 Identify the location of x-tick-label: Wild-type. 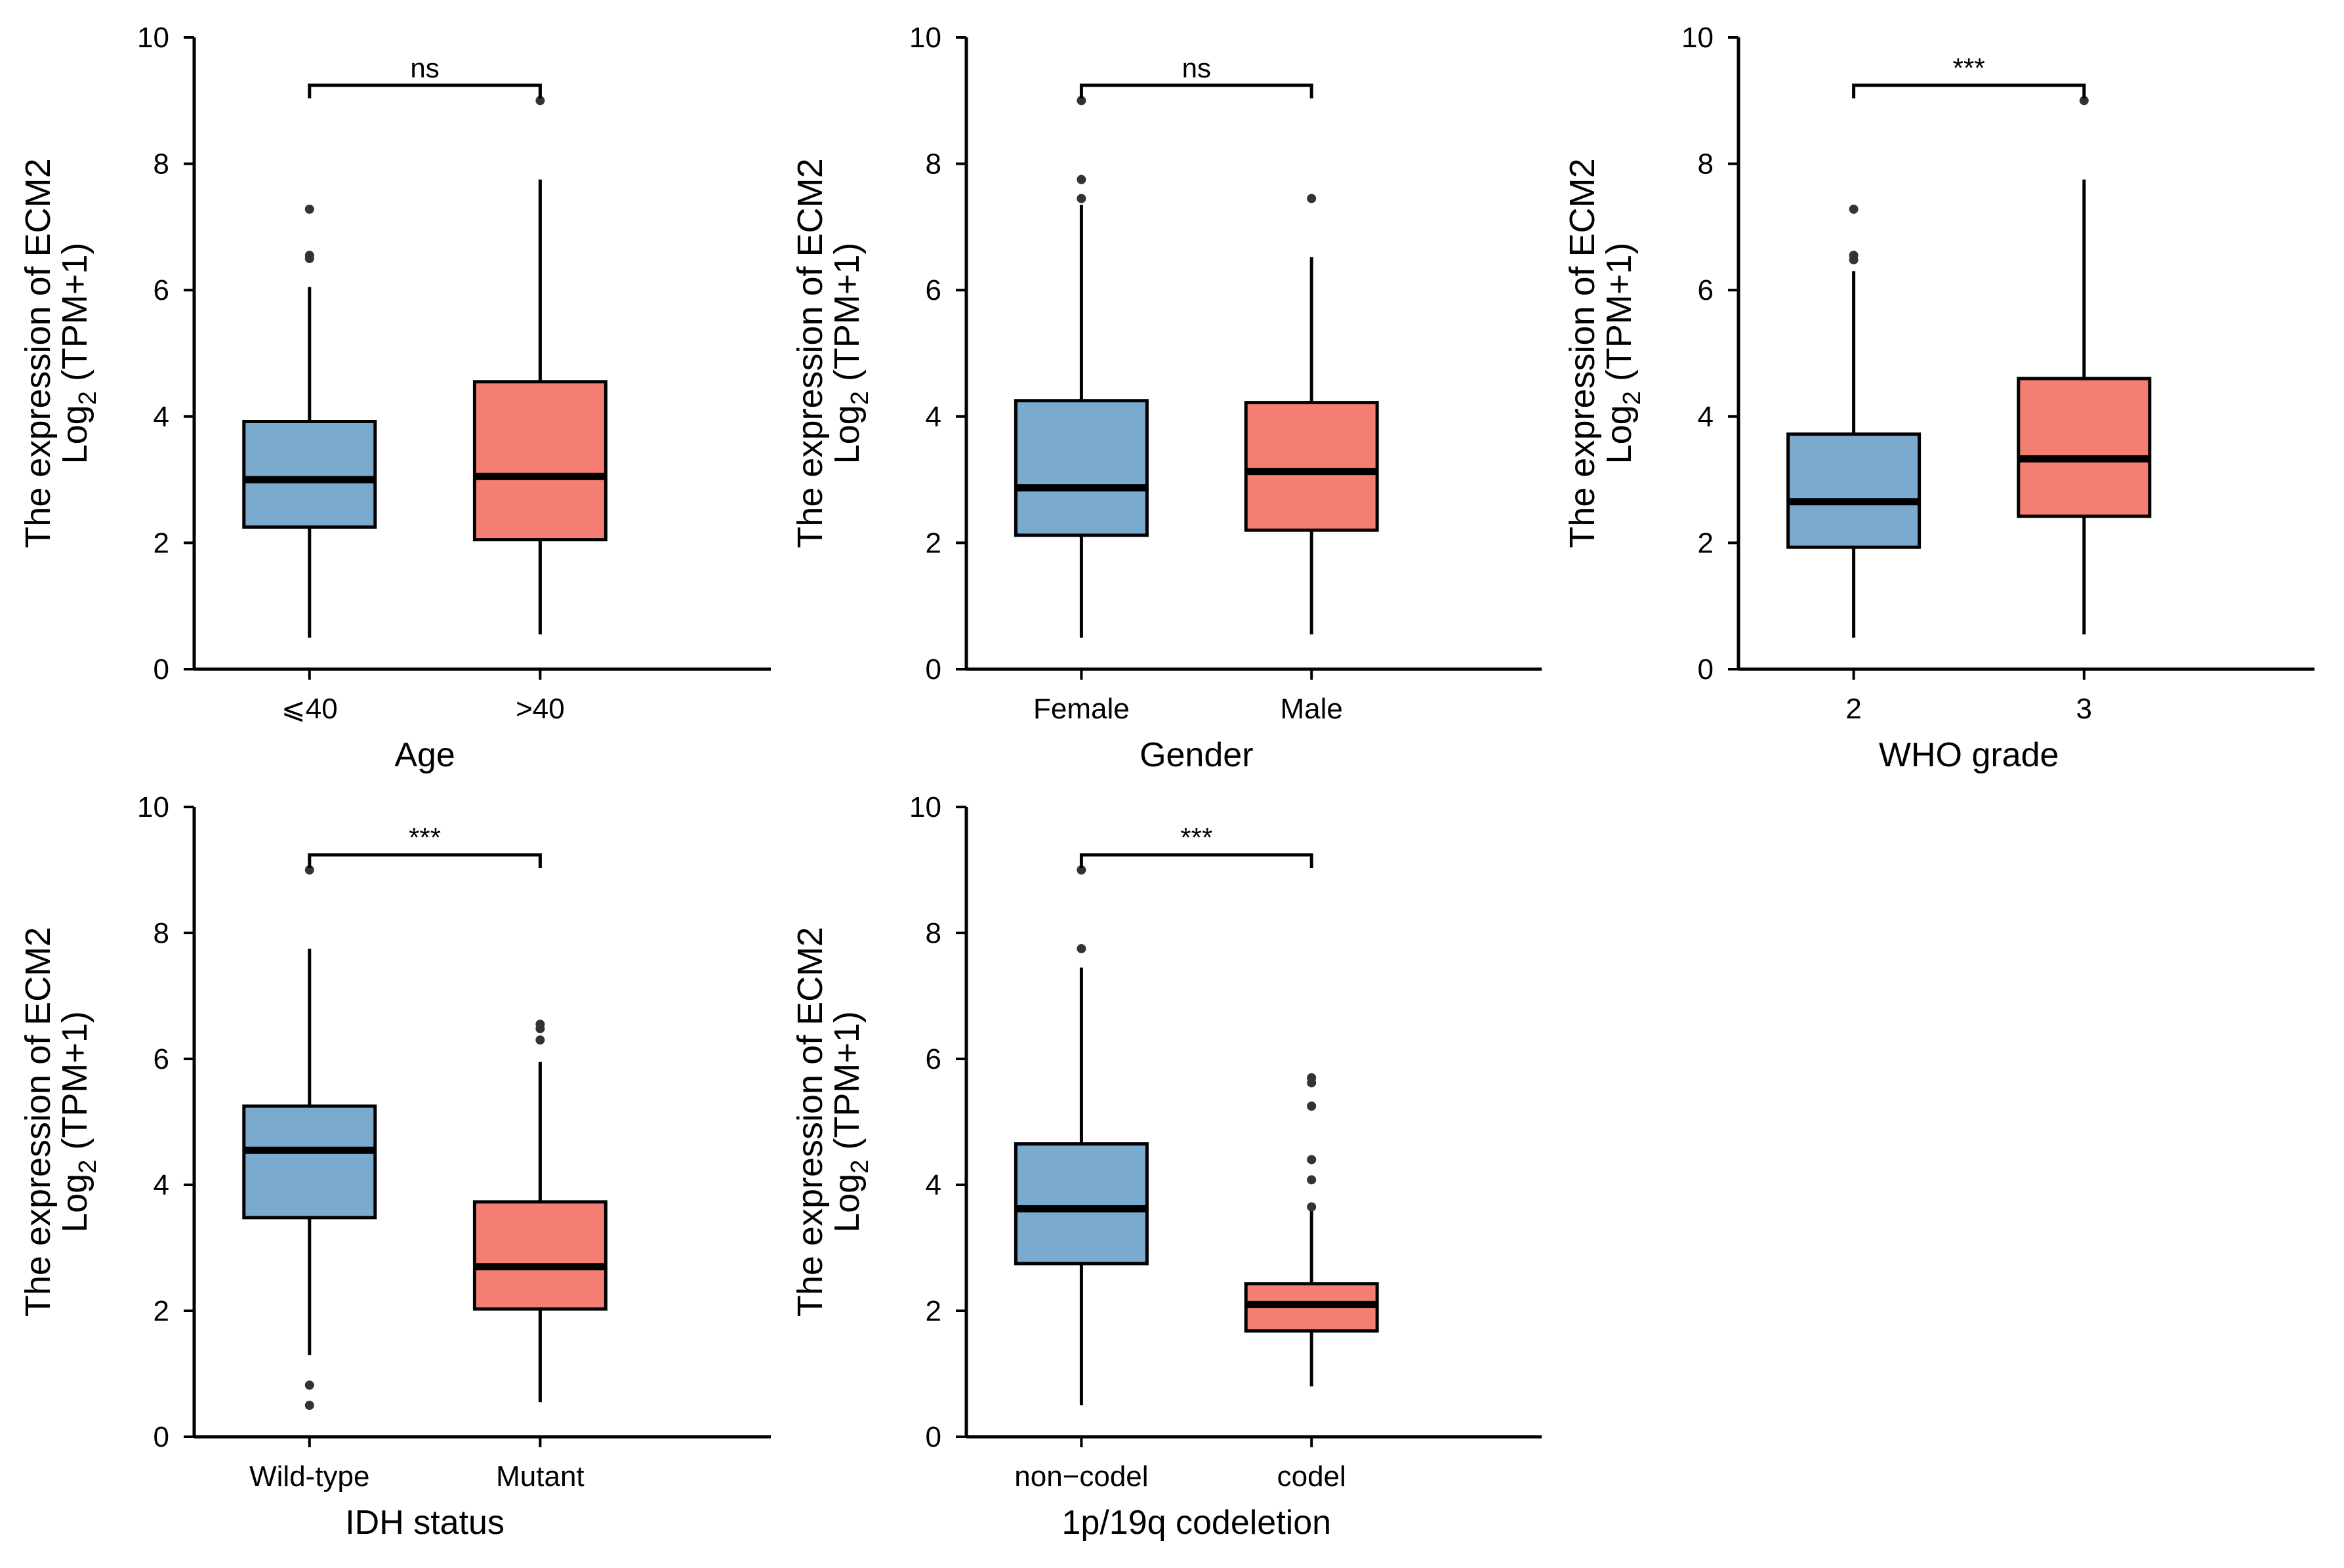
(309, 1476).